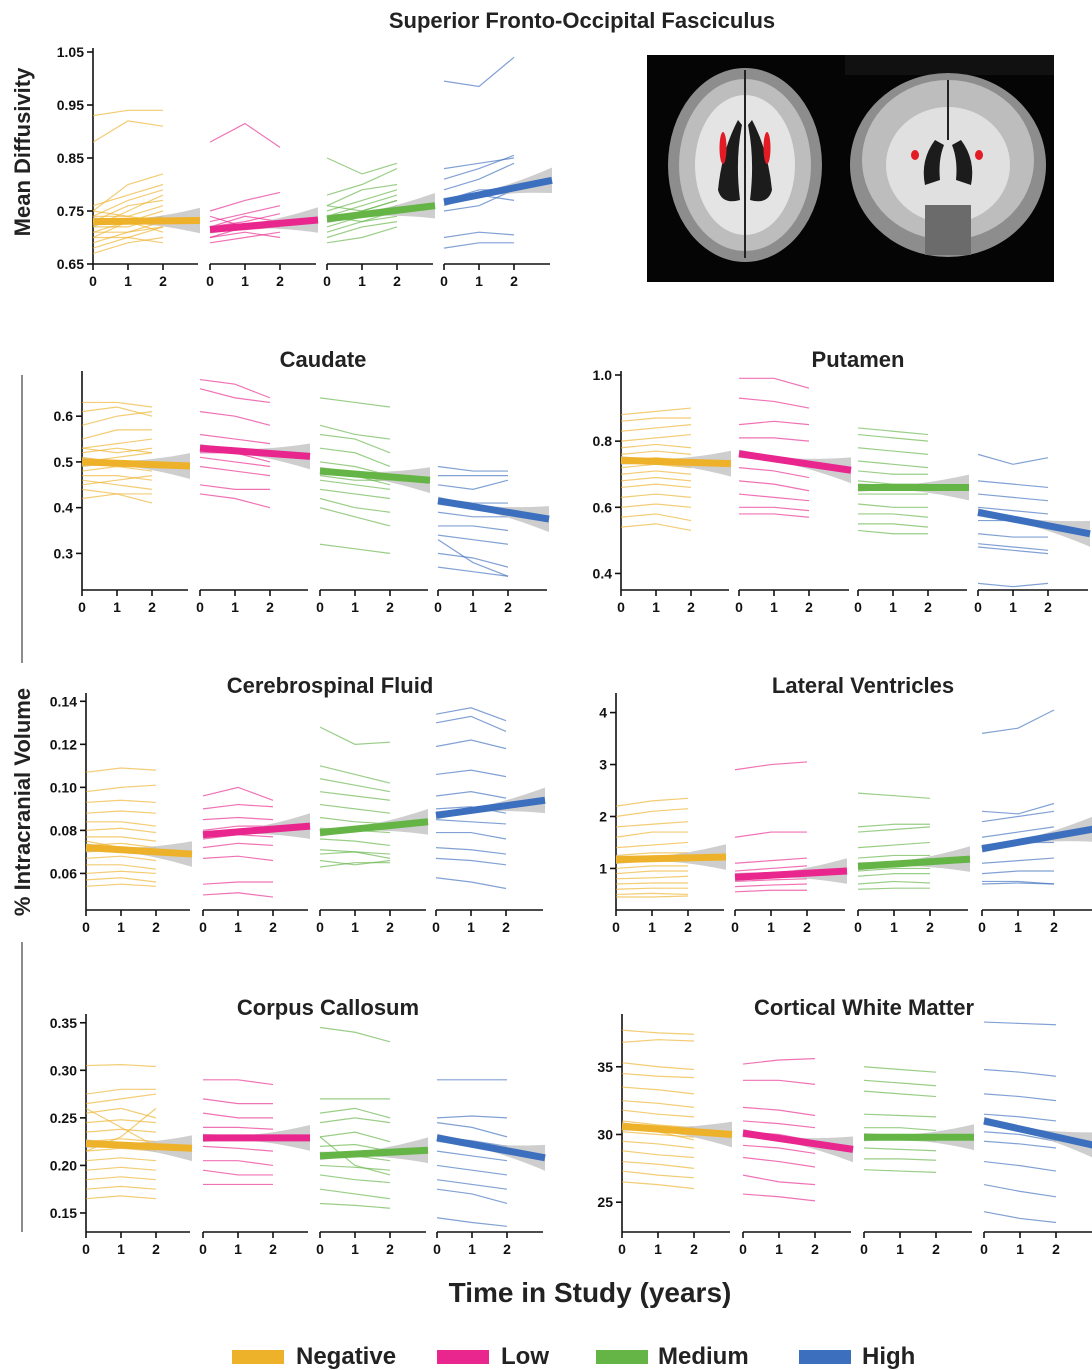 This screenshot has width=1092, height=1370. What do you see at coordinates (70, 158) in the screenshot?
I see `y-tick-label: 0.85` at bounding box center [70, 158].